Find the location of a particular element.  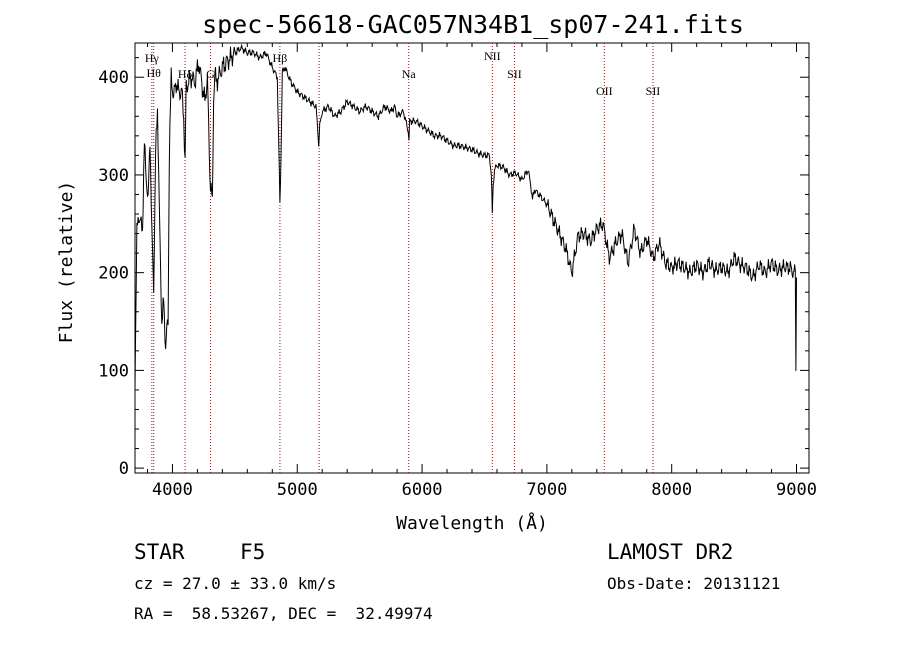

y-tick-label: 400 is located at coordinates (113, 78).